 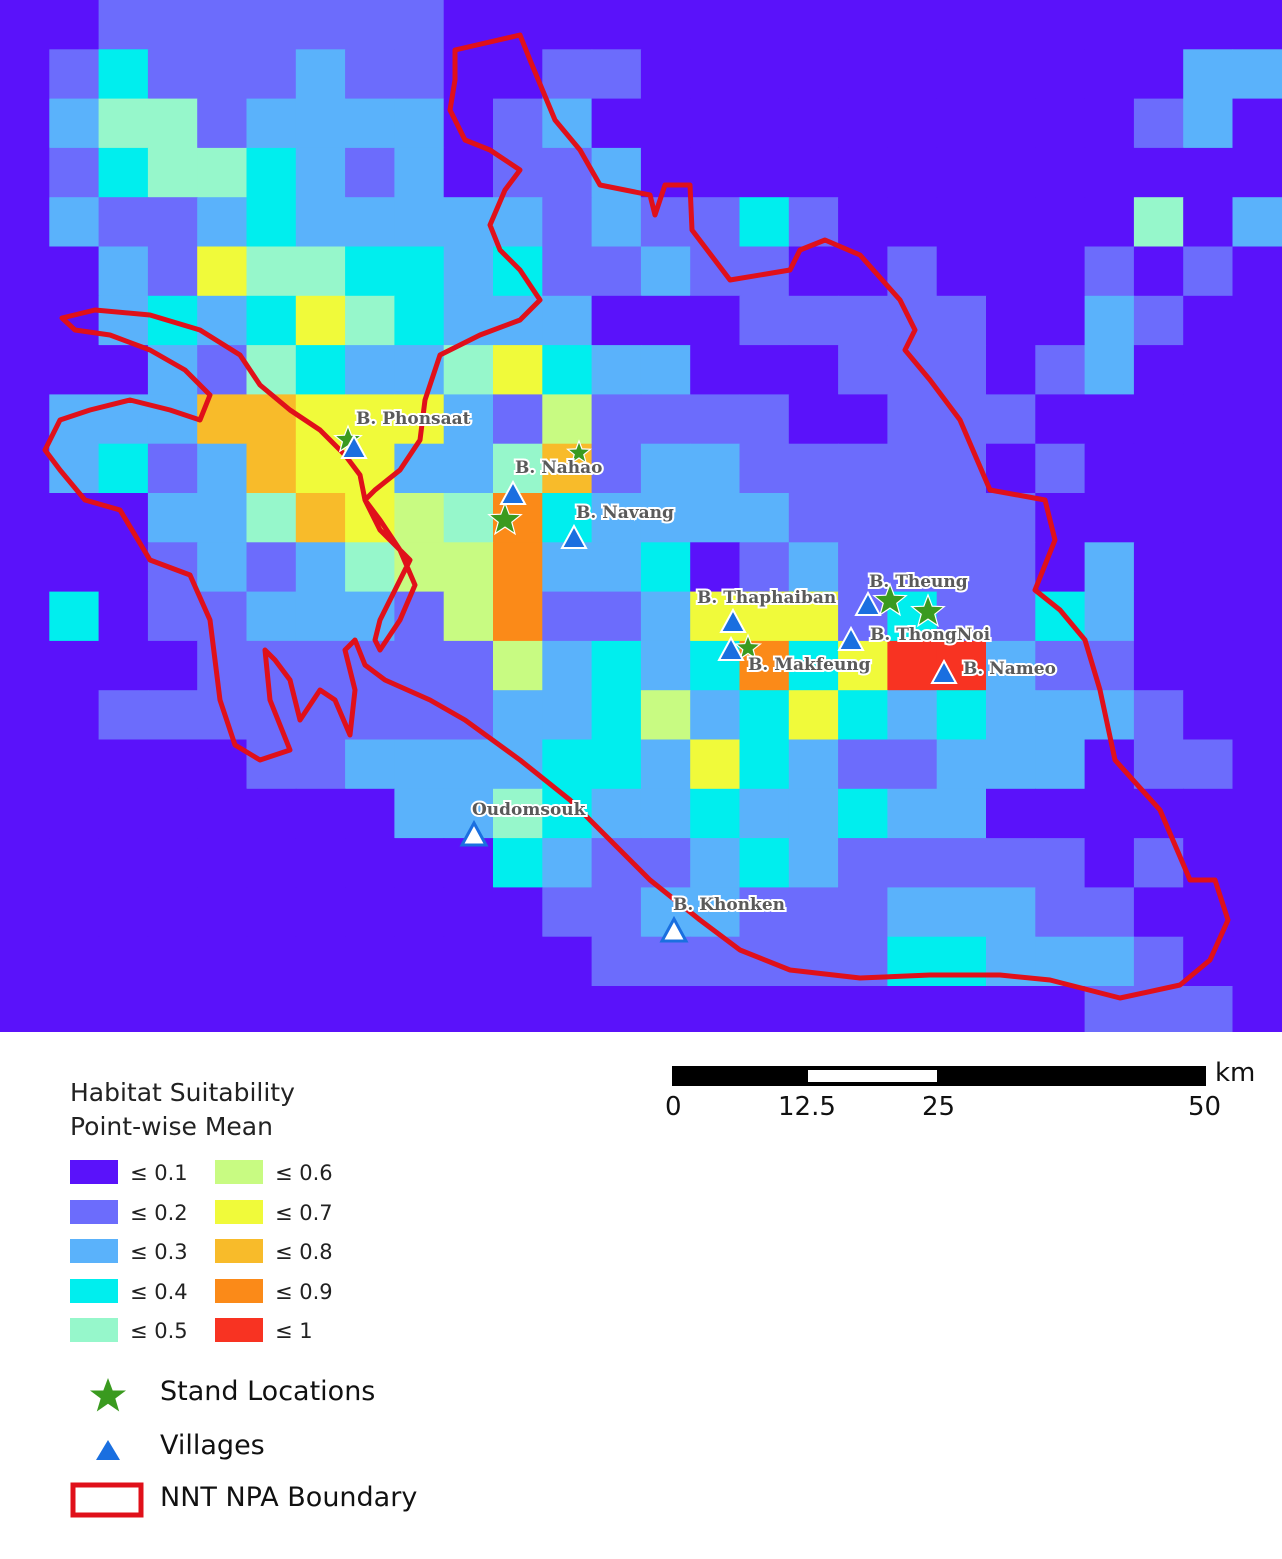 I want to click on village-label: B. Navang, so click(x=625, y=513).